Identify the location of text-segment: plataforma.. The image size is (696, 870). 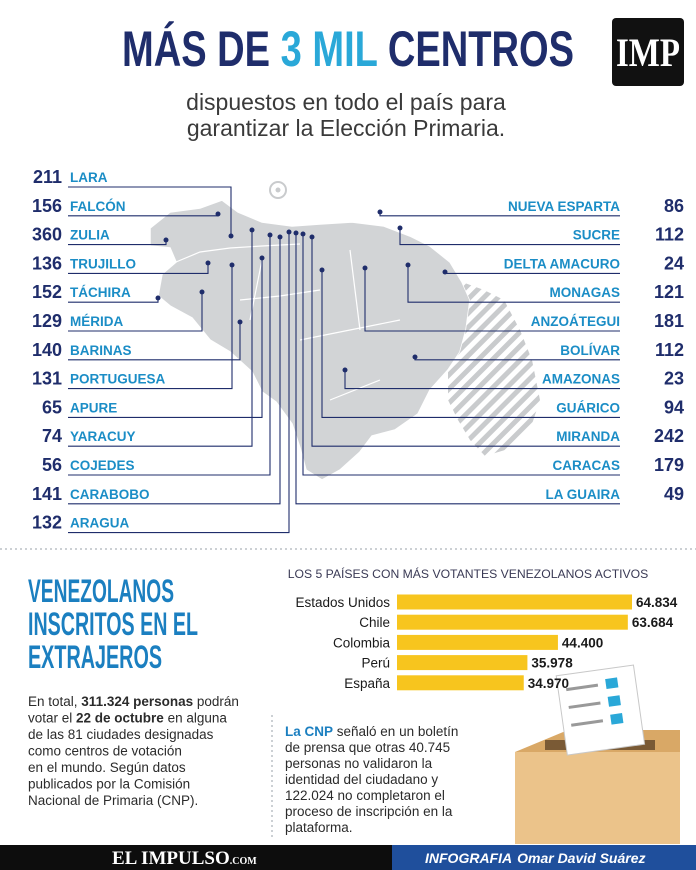
(319, 827).